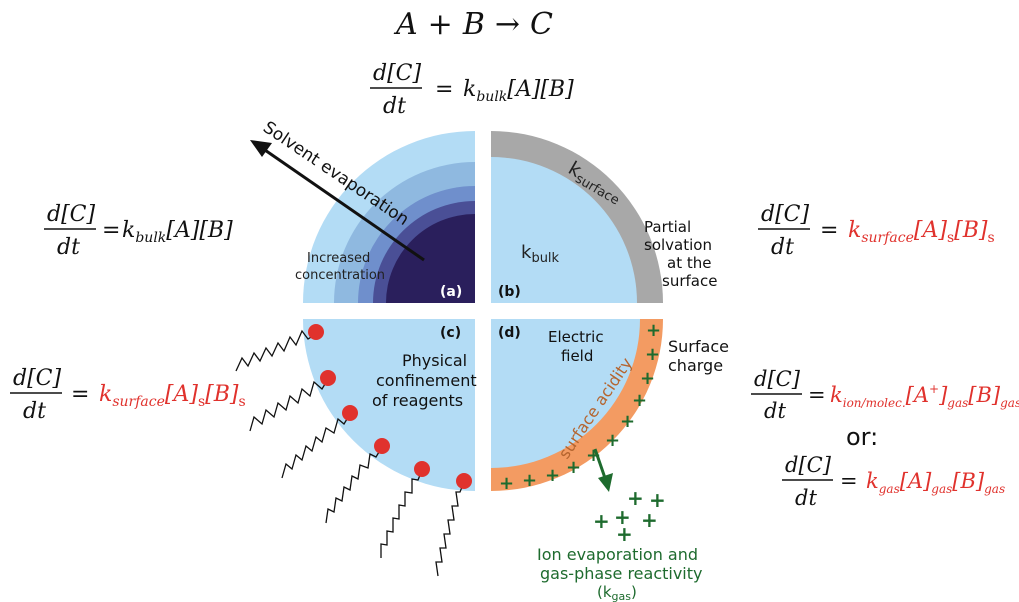 This screenshot has width=1019, height=602. I want to click on panel-d-tag: (d), so click(509, 333).